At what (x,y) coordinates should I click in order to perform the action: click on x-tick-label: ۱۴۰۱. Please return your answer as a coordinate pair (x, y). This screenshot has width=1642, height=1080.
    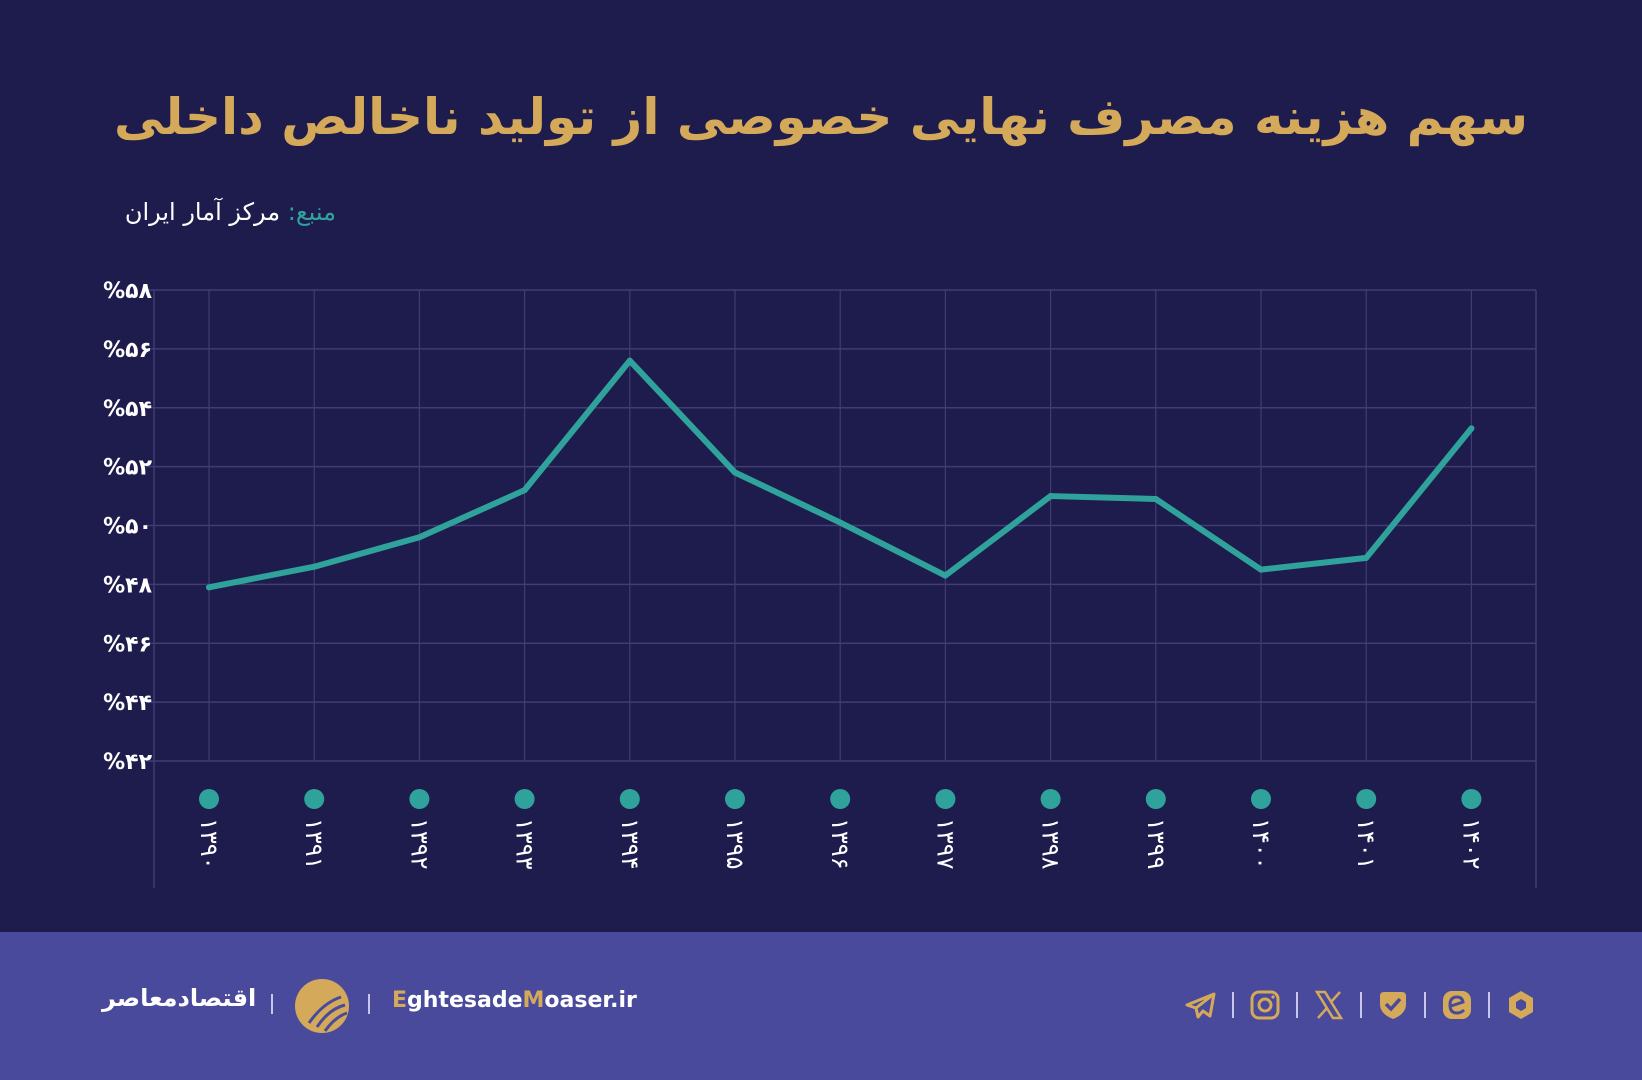
    Looking at the image, I should click on (1366, 844).